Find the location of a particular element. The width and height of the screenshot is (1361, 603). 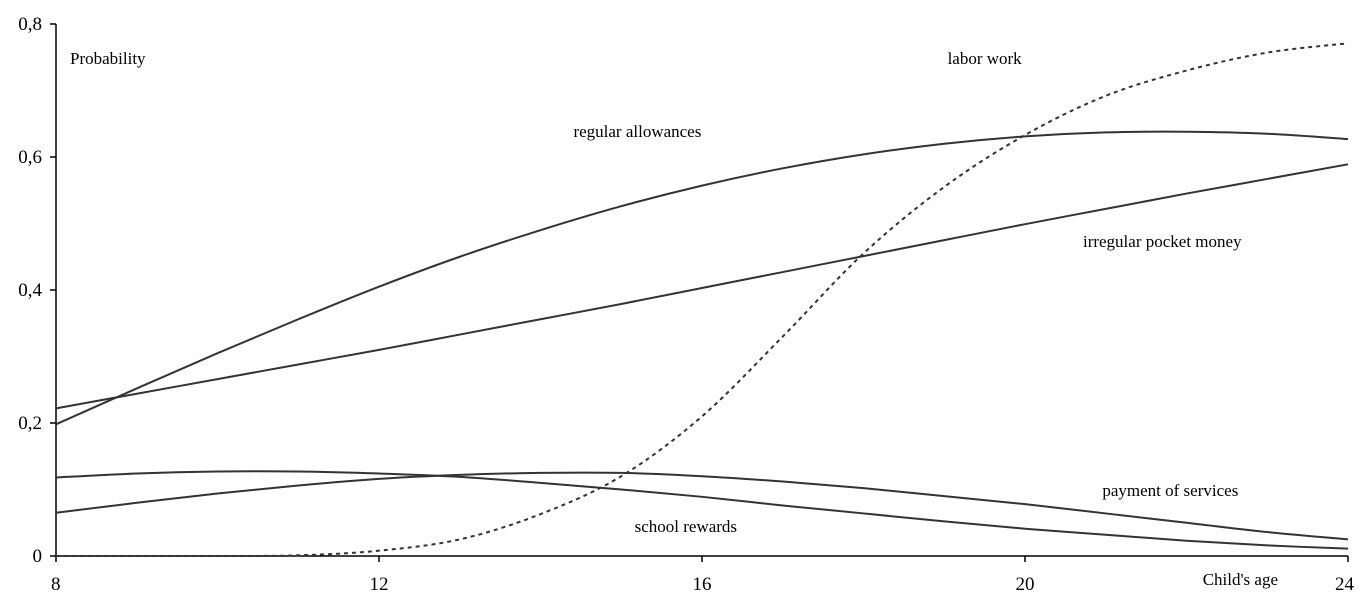

y-tick-label: 0,8 is located at coordinates (30, 24).